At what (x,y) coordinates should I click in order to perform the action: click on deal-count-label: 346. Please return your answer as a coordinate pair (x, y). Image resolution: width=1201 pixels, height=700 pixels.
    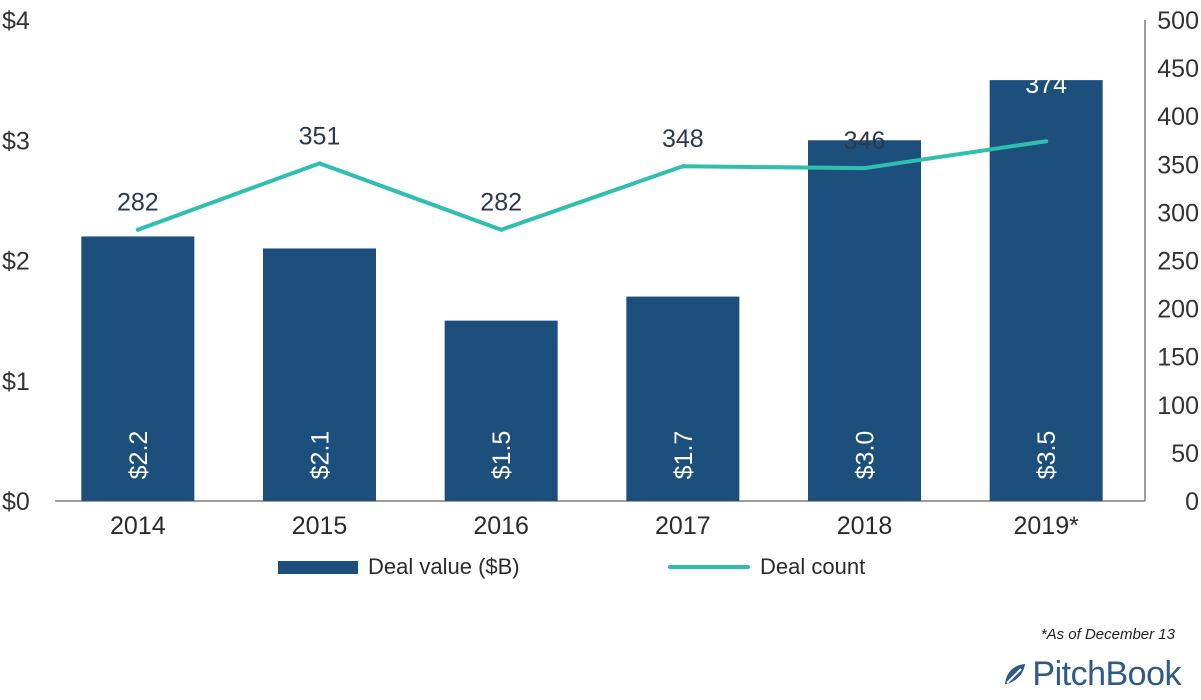
    Looking at the image, I should click on (865, 141).